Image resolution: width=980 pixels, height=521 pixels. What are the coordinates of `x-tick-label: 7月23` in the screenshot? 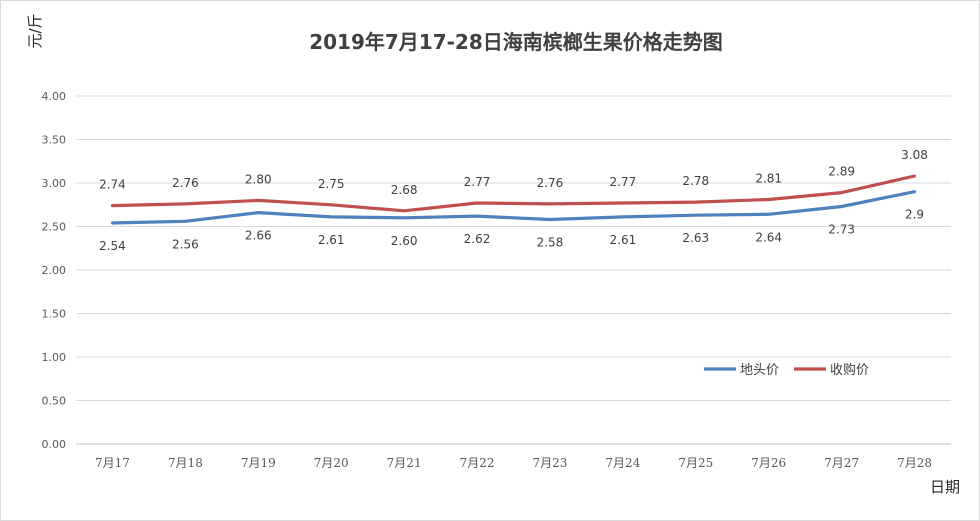 It's located at (550, 463).